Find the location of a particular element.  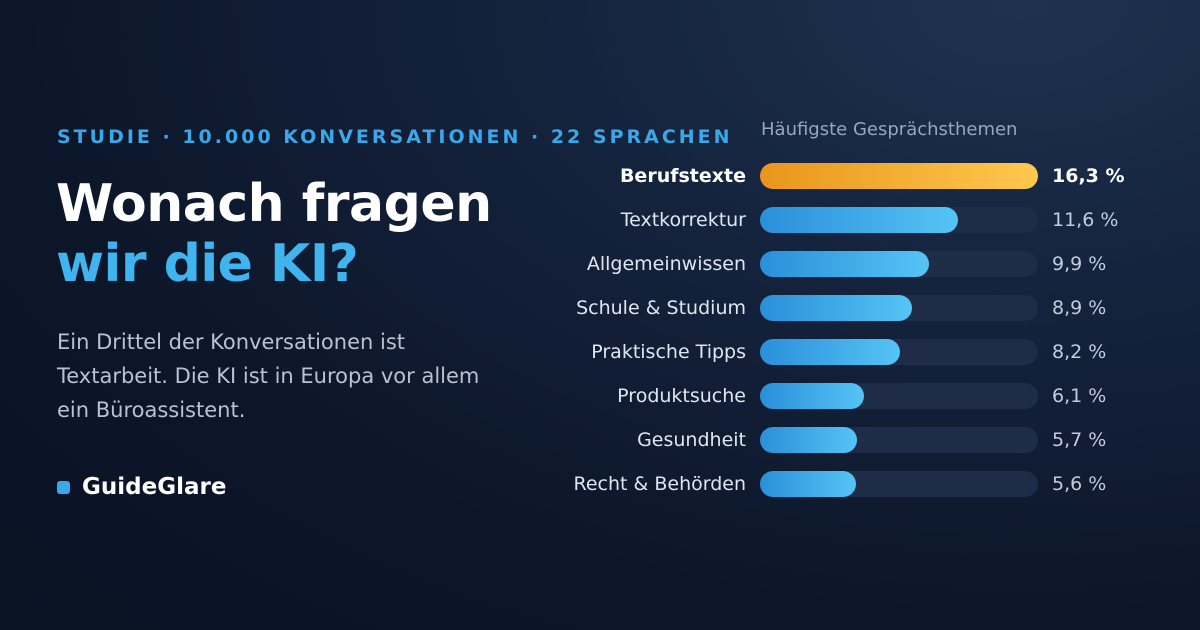

chart-title: Häufigste Gesprächsthemen is located at coordinates (889, 129).